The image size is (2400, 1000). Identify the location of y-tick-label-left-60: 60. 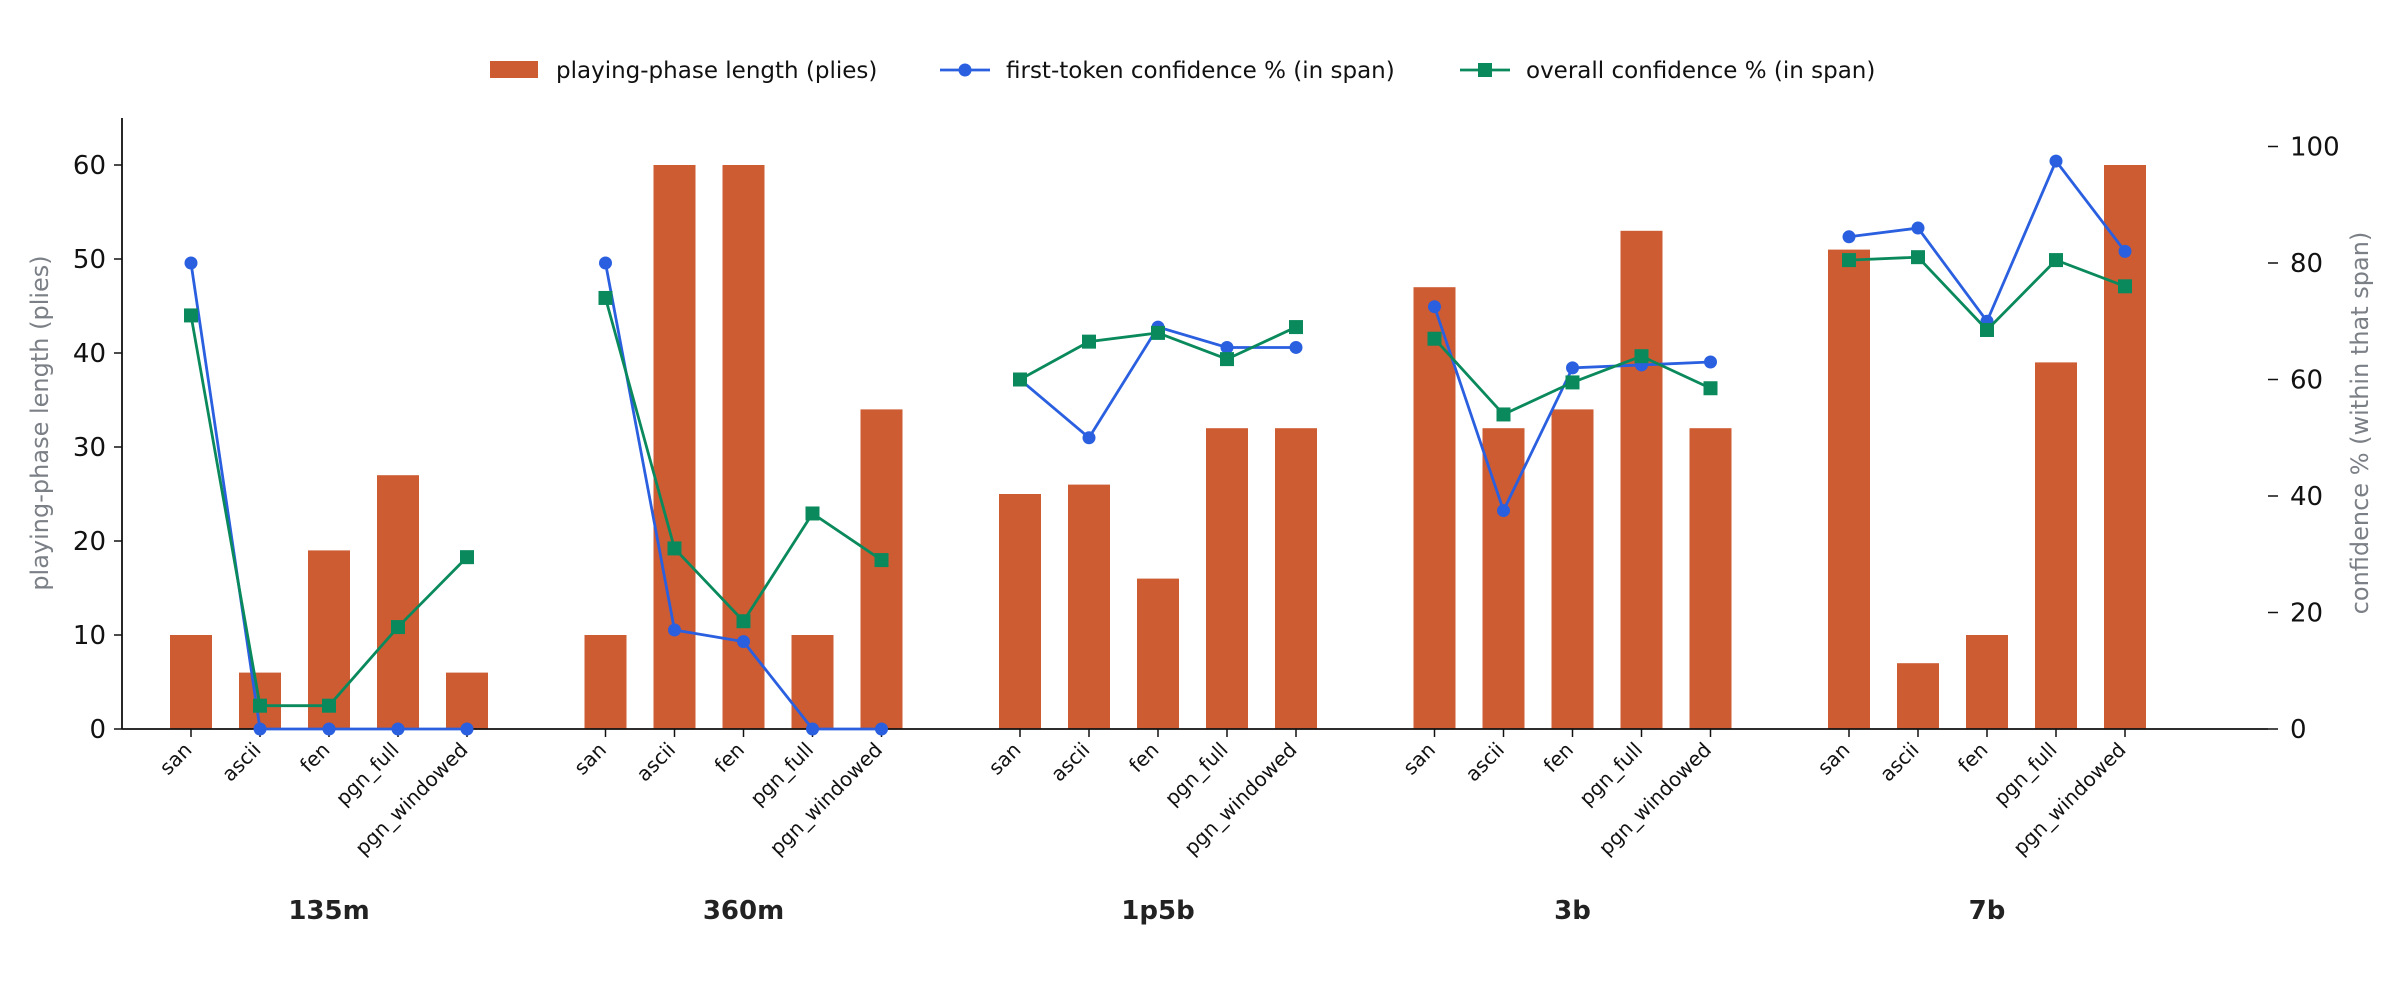
(89, 166).